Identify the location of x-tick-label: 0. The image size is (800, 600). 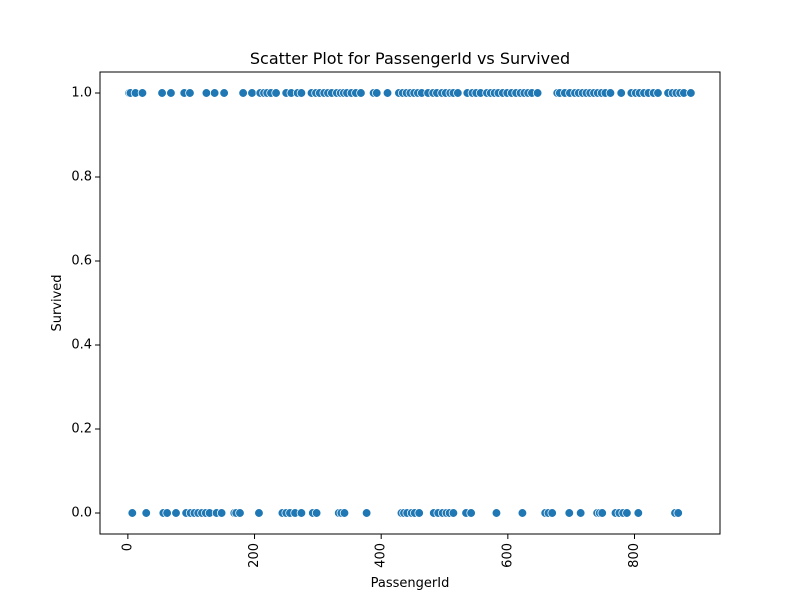
(127, 547).